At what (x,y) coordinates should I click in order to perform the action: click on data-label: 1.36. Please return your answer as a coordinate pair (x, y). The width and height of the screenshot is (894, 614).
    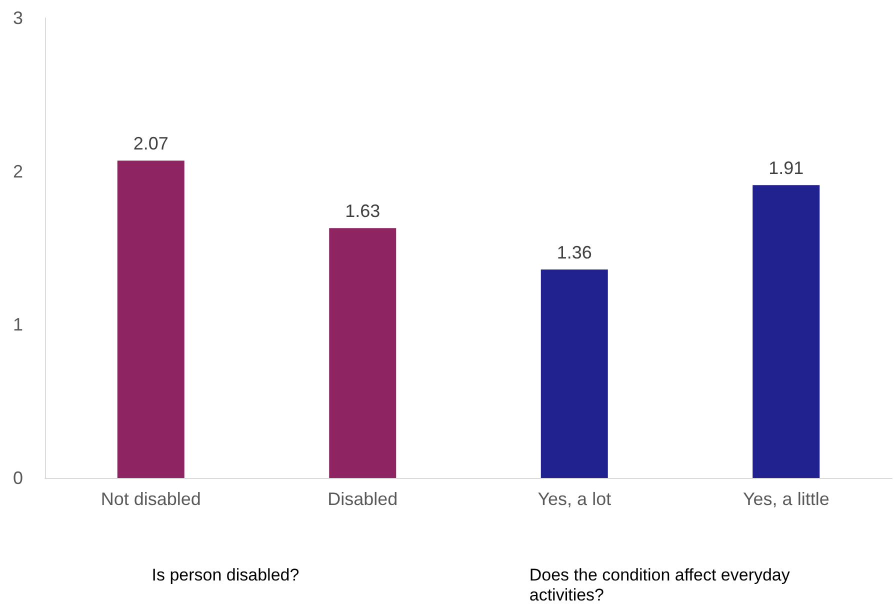
    Looking at the image, I should click on (574, 252).